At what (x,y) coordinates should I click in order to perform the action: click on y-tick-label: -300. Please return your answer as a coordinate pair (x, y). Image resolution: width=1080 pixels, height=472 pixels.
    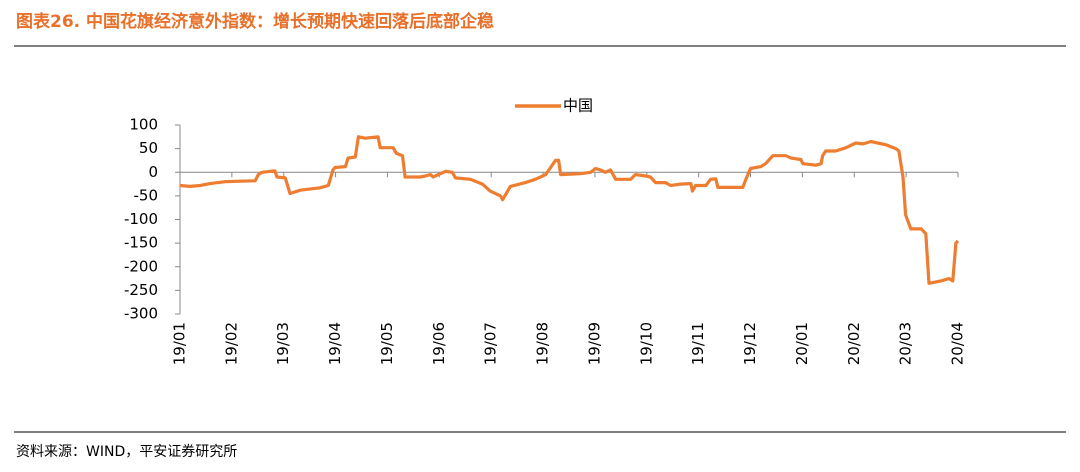
    Looking at the image, I should click on (141, 314).